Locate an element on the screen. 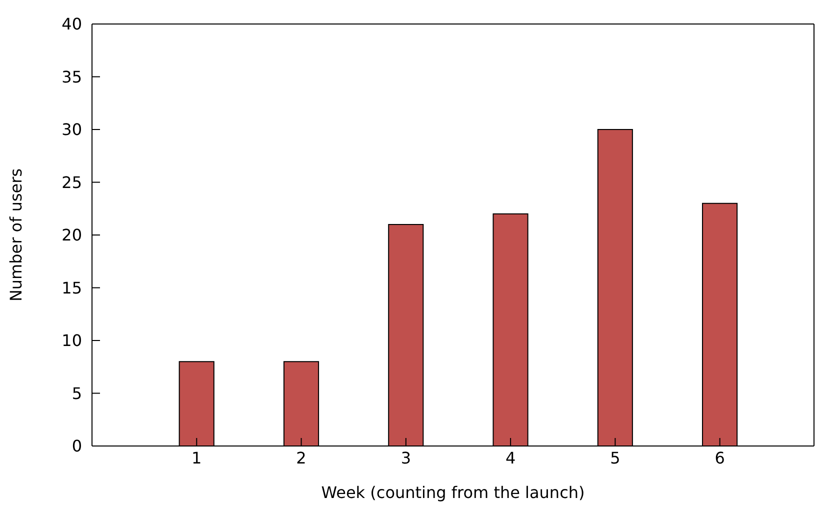 Image resolution: width=817 pixels, height=508 pixels. x-tick-label: 3 is located at coordinates (406, 458).